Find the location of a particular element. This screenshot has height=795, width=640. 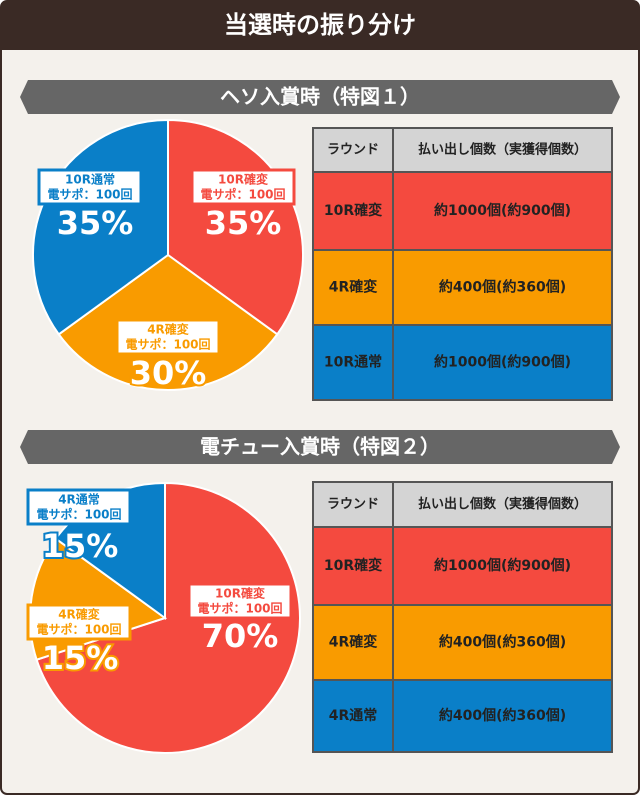

pie-slice is located at coordinates (168, 617).